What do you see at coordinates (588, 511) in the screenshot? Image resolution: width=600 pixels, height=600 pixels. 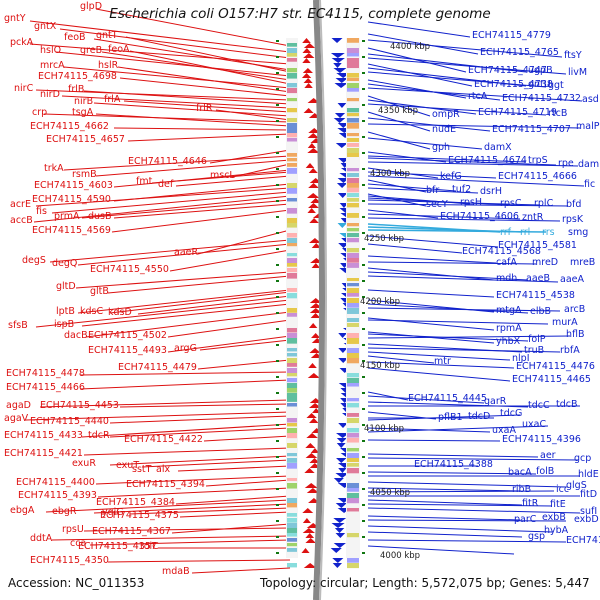 I see `gene-label: sufI` at bounding box center [588, 511].